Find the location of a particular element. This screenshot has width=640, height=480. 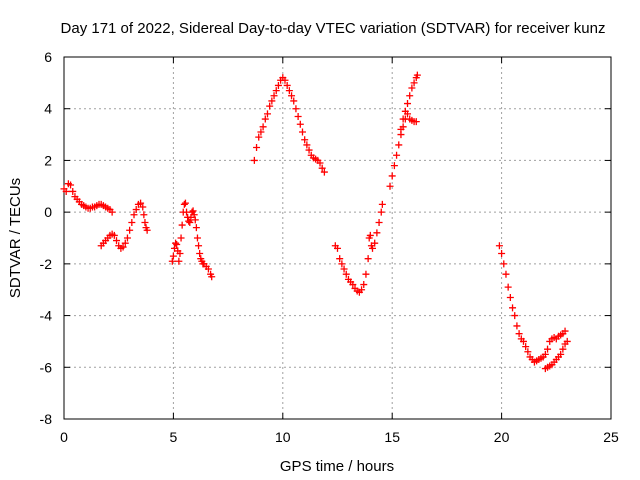

y-axis-label: SDTVAR / TECUs is located at coordinates (15, 238).